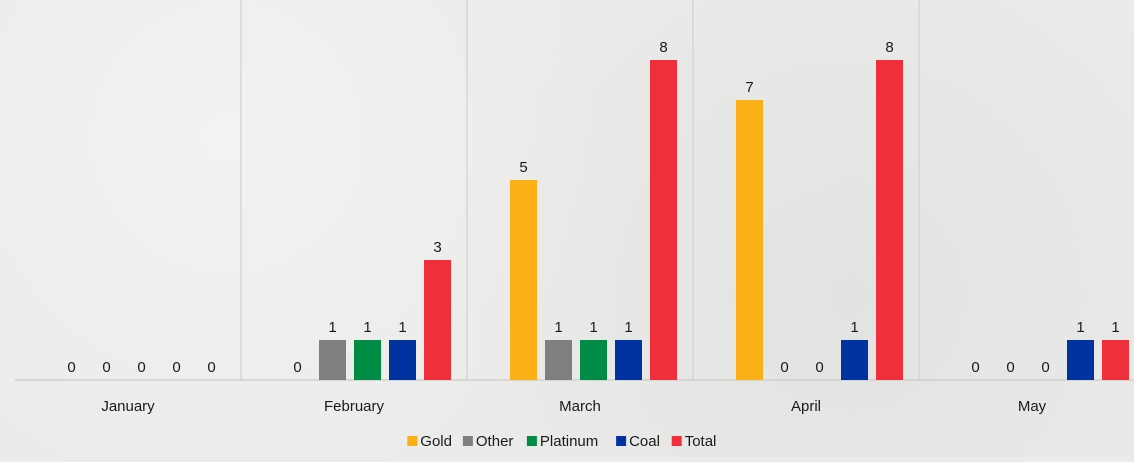  I want to click on category-label-march: March, so click(580, 406).